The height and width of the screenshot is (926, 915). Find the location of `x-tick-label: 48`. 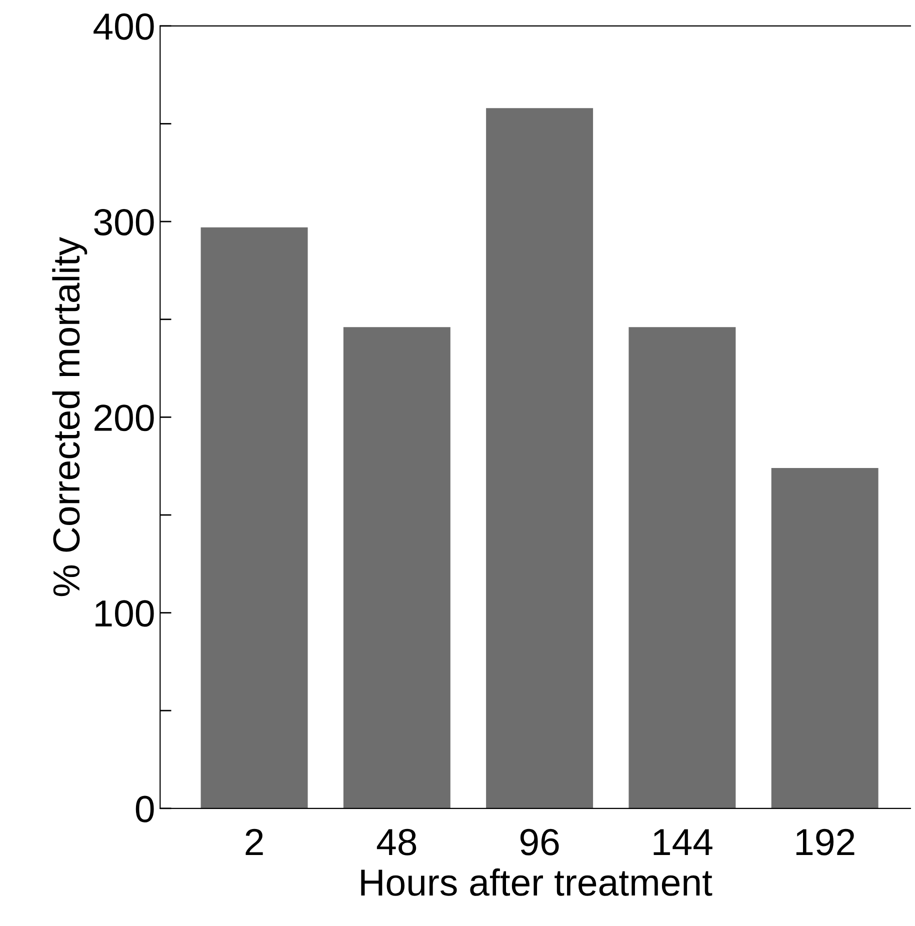

x-tick-label: 48 is located at coordinates (396, 842).